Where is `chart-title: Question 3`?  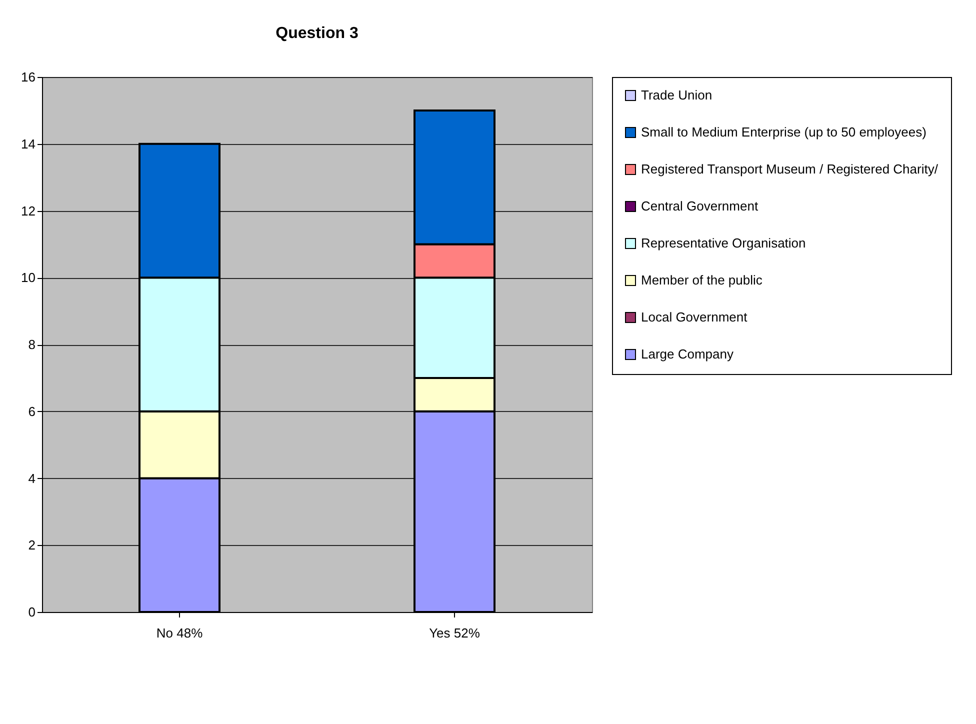 chart-title: Question 3 is located at coordinates (317, 33).